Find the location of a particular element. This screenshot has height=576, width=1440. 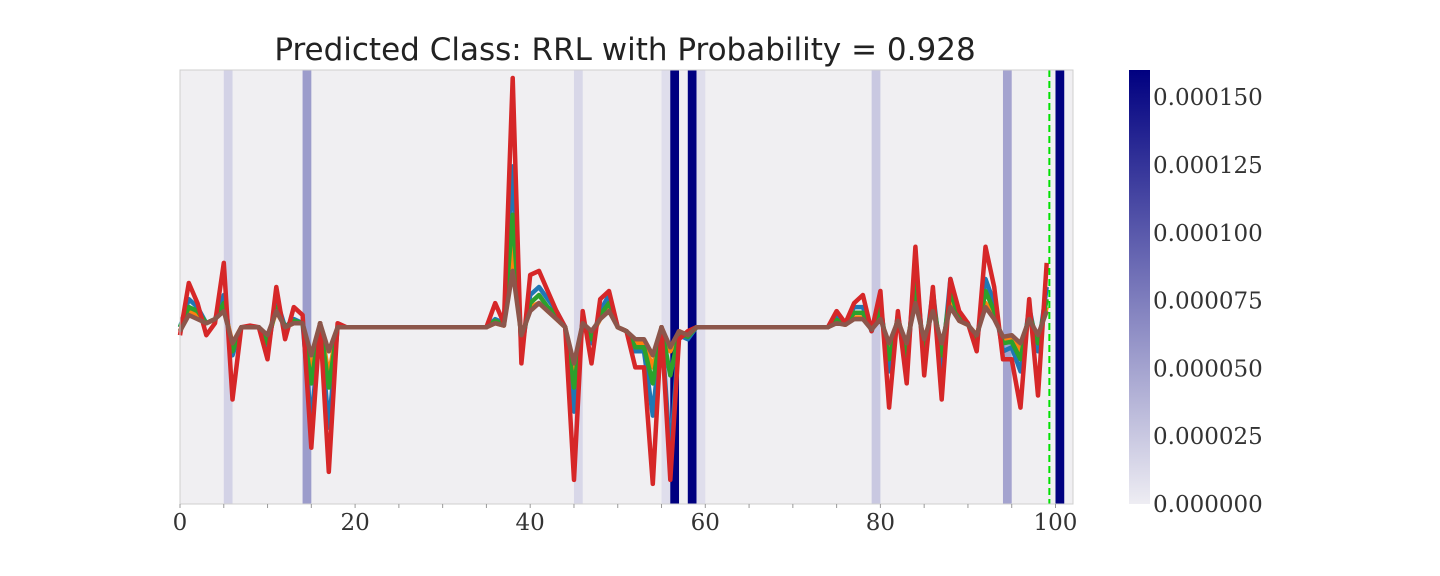

colorbar-tick-label: 0.000050 is located at coordinates (1208, 369).